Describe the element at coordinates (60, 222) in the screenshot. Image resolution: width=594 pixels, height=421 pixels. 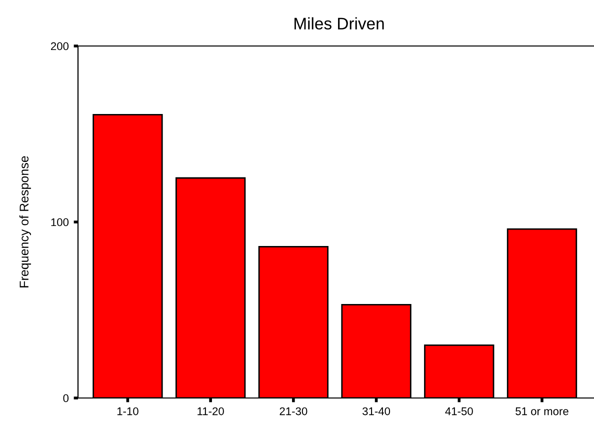
I see `y-tick-label: 100` at that location.